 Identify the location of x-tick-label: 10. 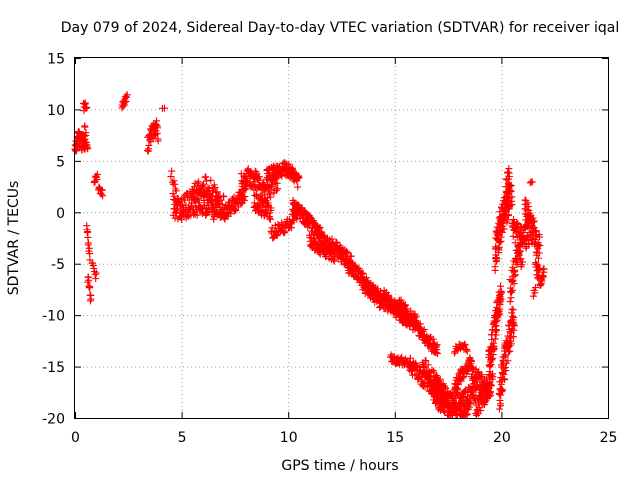
(289, 438).